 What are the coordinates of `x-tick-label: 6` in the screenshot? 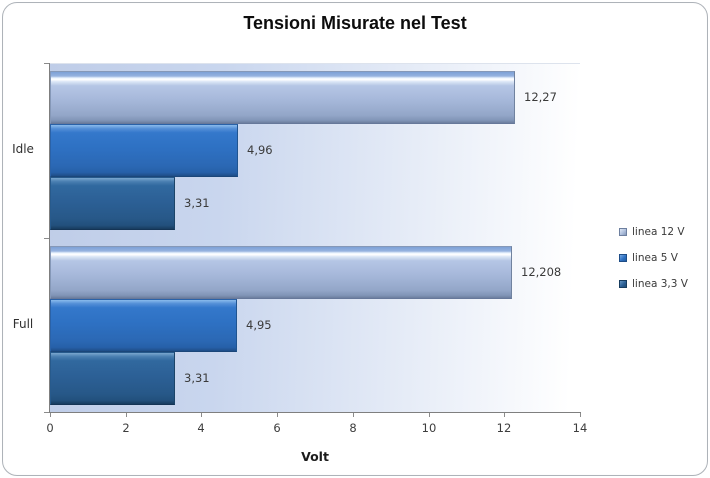 It's located at (277, 428).